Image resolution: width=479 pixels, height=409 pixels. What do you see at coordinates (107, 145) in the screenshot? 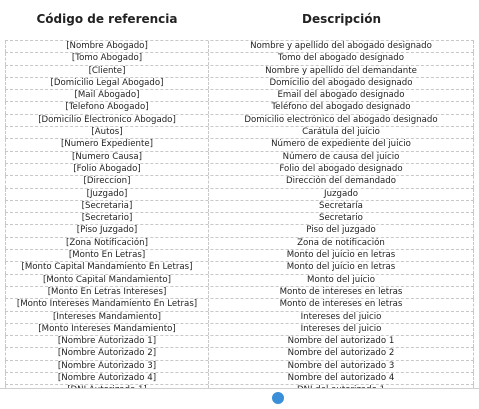
I see `reference-code: [Numero Expediente]` at bounding box center [107, 145].